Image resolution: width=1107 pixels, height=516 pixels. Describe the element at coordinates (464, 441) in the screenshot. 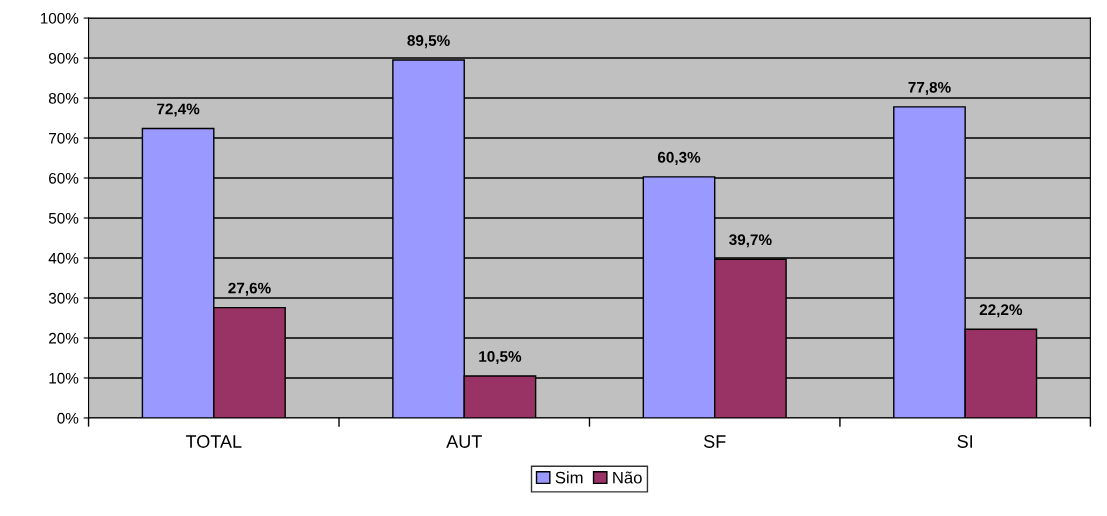

I see `x-tick-label: AUT` at that location.